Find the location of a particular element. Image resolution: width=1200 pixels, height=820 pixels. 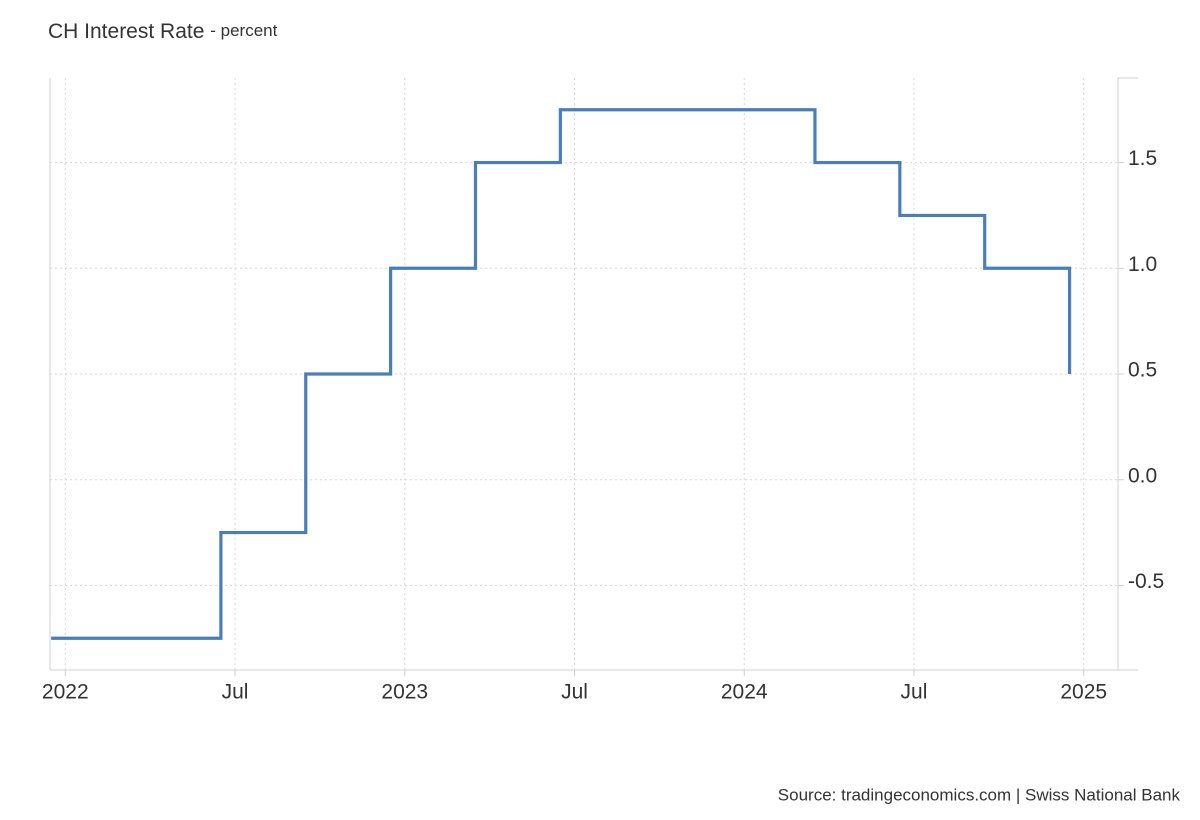

title: CH Interest Rate is located at coordinates (126, 31).